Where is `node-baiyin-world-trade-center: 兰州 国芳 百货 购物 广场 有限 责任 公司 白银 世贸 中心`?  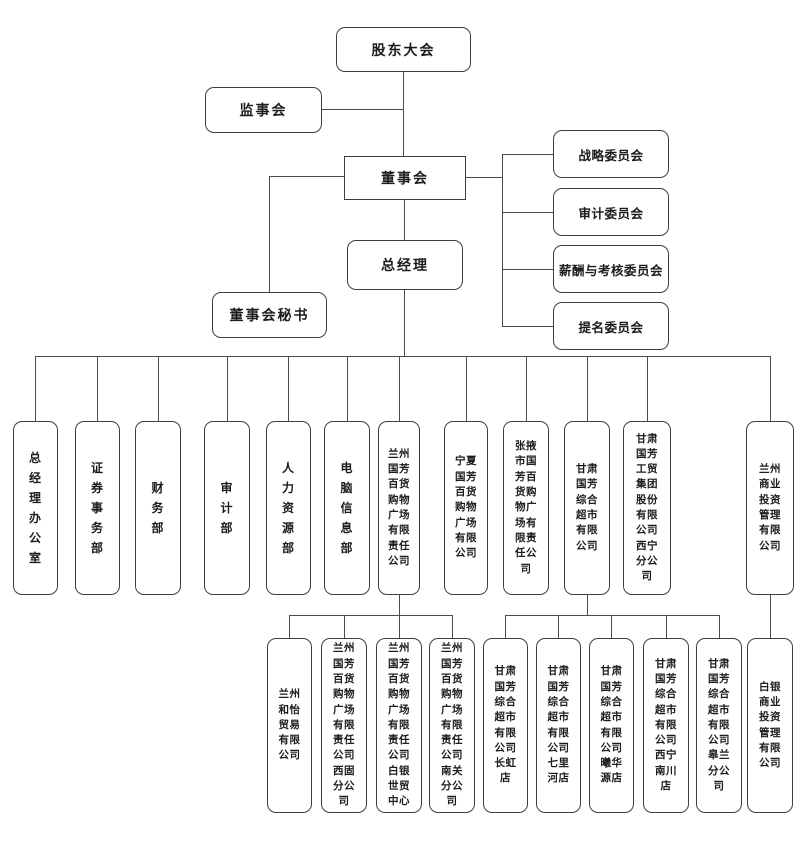
node-baiyin-world-trade-center: 兰州 国芳 百货 购物 广场 有限 责任 公司 白银 世贸 中心 is located at coordinates (399, 725).